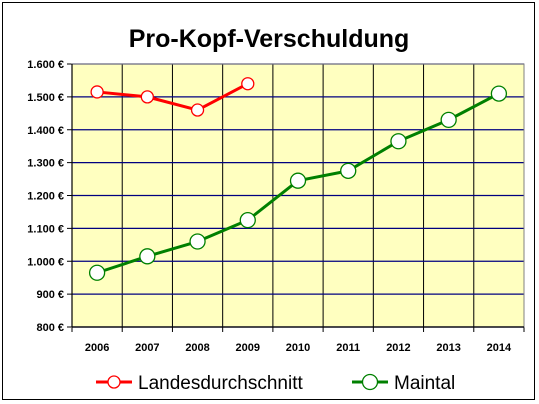 Image resolution: width=539 pixels, height=404 pixels. What do you see at coordinates (398, 348) in the screenshot?
I see `x-tick-label: 2012` at bounding box center [398, 348].